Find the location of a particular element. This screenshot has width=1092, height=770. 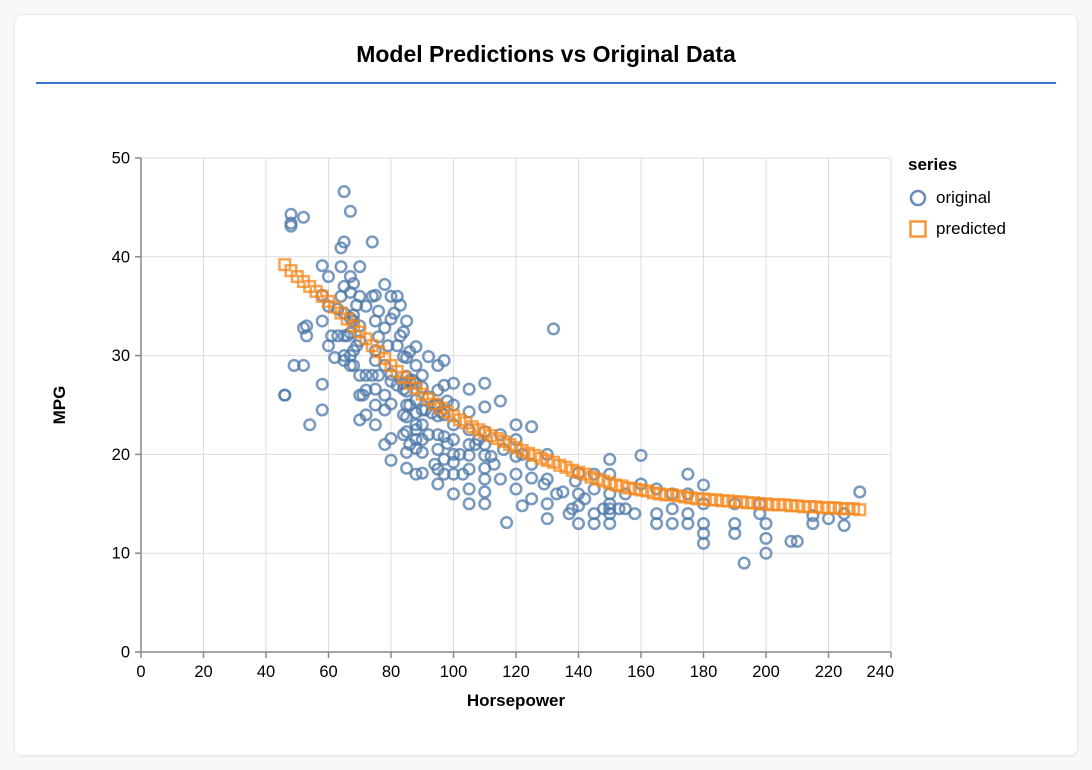

svg-text: 220 is located at coordinates (829, 672).